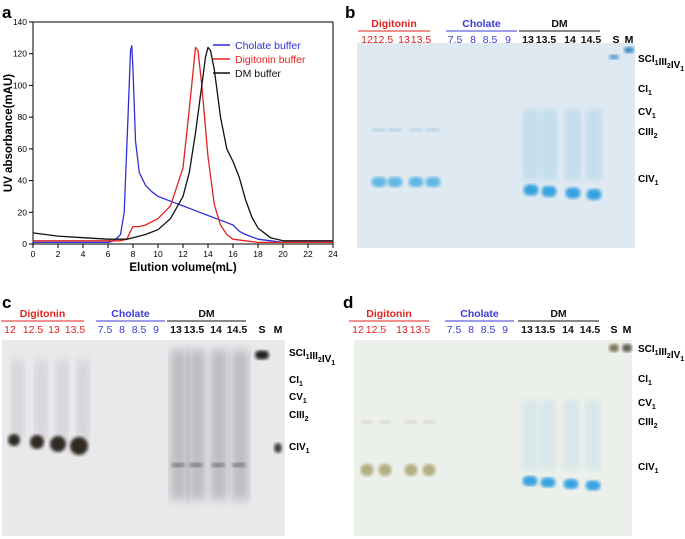  I want to click on y-tick-label: 120, so click(20, 54).